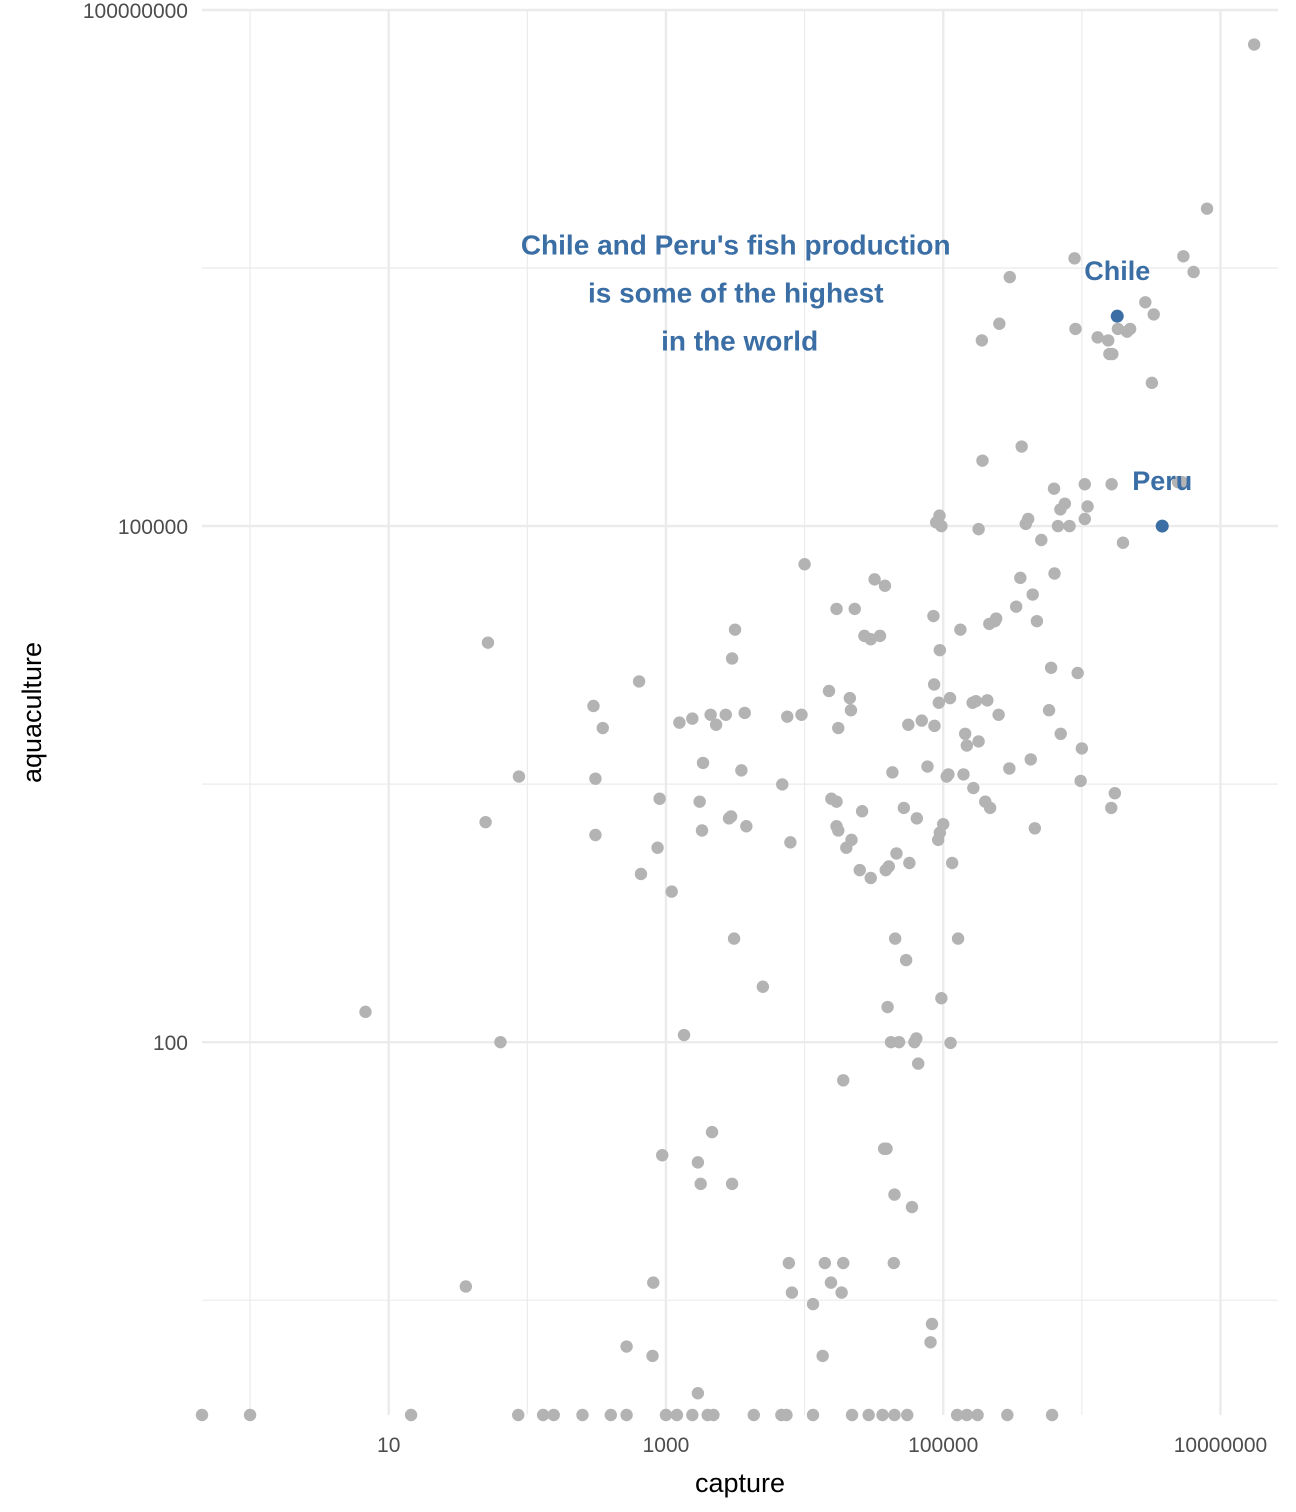 This screenshot has width=1296, height=1512. Describe the element at coordinates (740, 1483) in the screenshot. I see `x-axis-title: capture` at that location.